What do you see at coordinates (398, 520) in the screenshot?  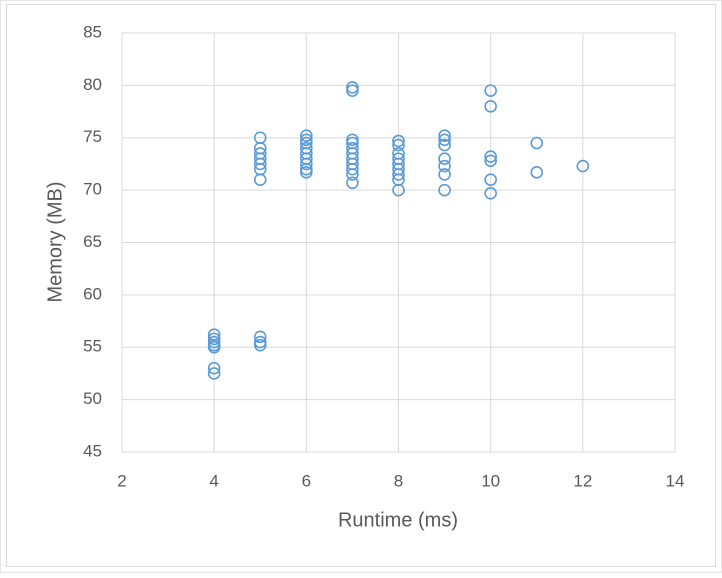 I see `x-axis-title: Runtime (ms)` at bounding box center [398, 520].